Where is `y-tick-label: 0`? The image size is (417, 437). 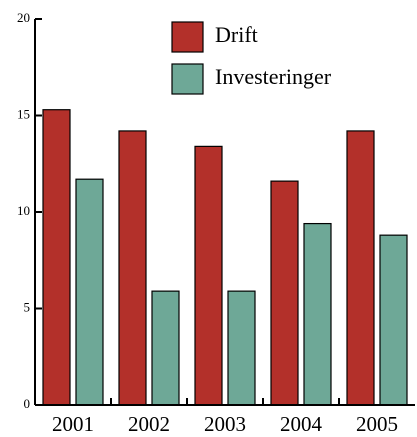
y-tick-label: 0 is located at coordinates (27, 403).